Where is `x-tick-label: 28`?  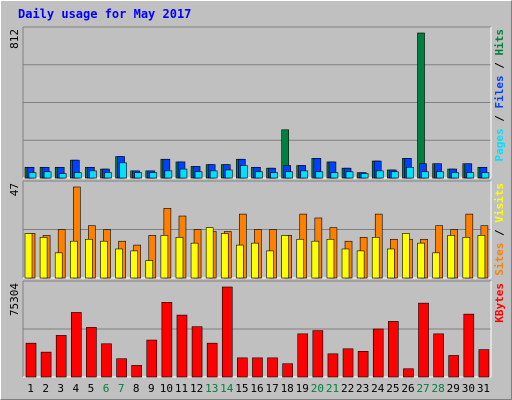
x-tick-label: 28 is located at coordinates (438, 388).